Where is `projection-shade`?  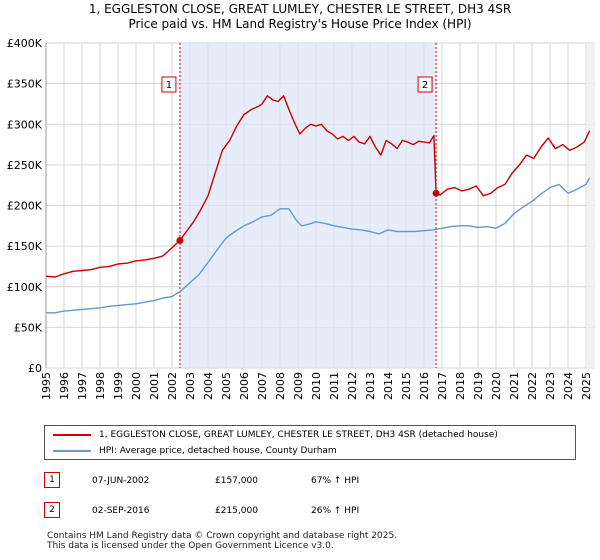
projection-shade is located at coordinates (590, 205).